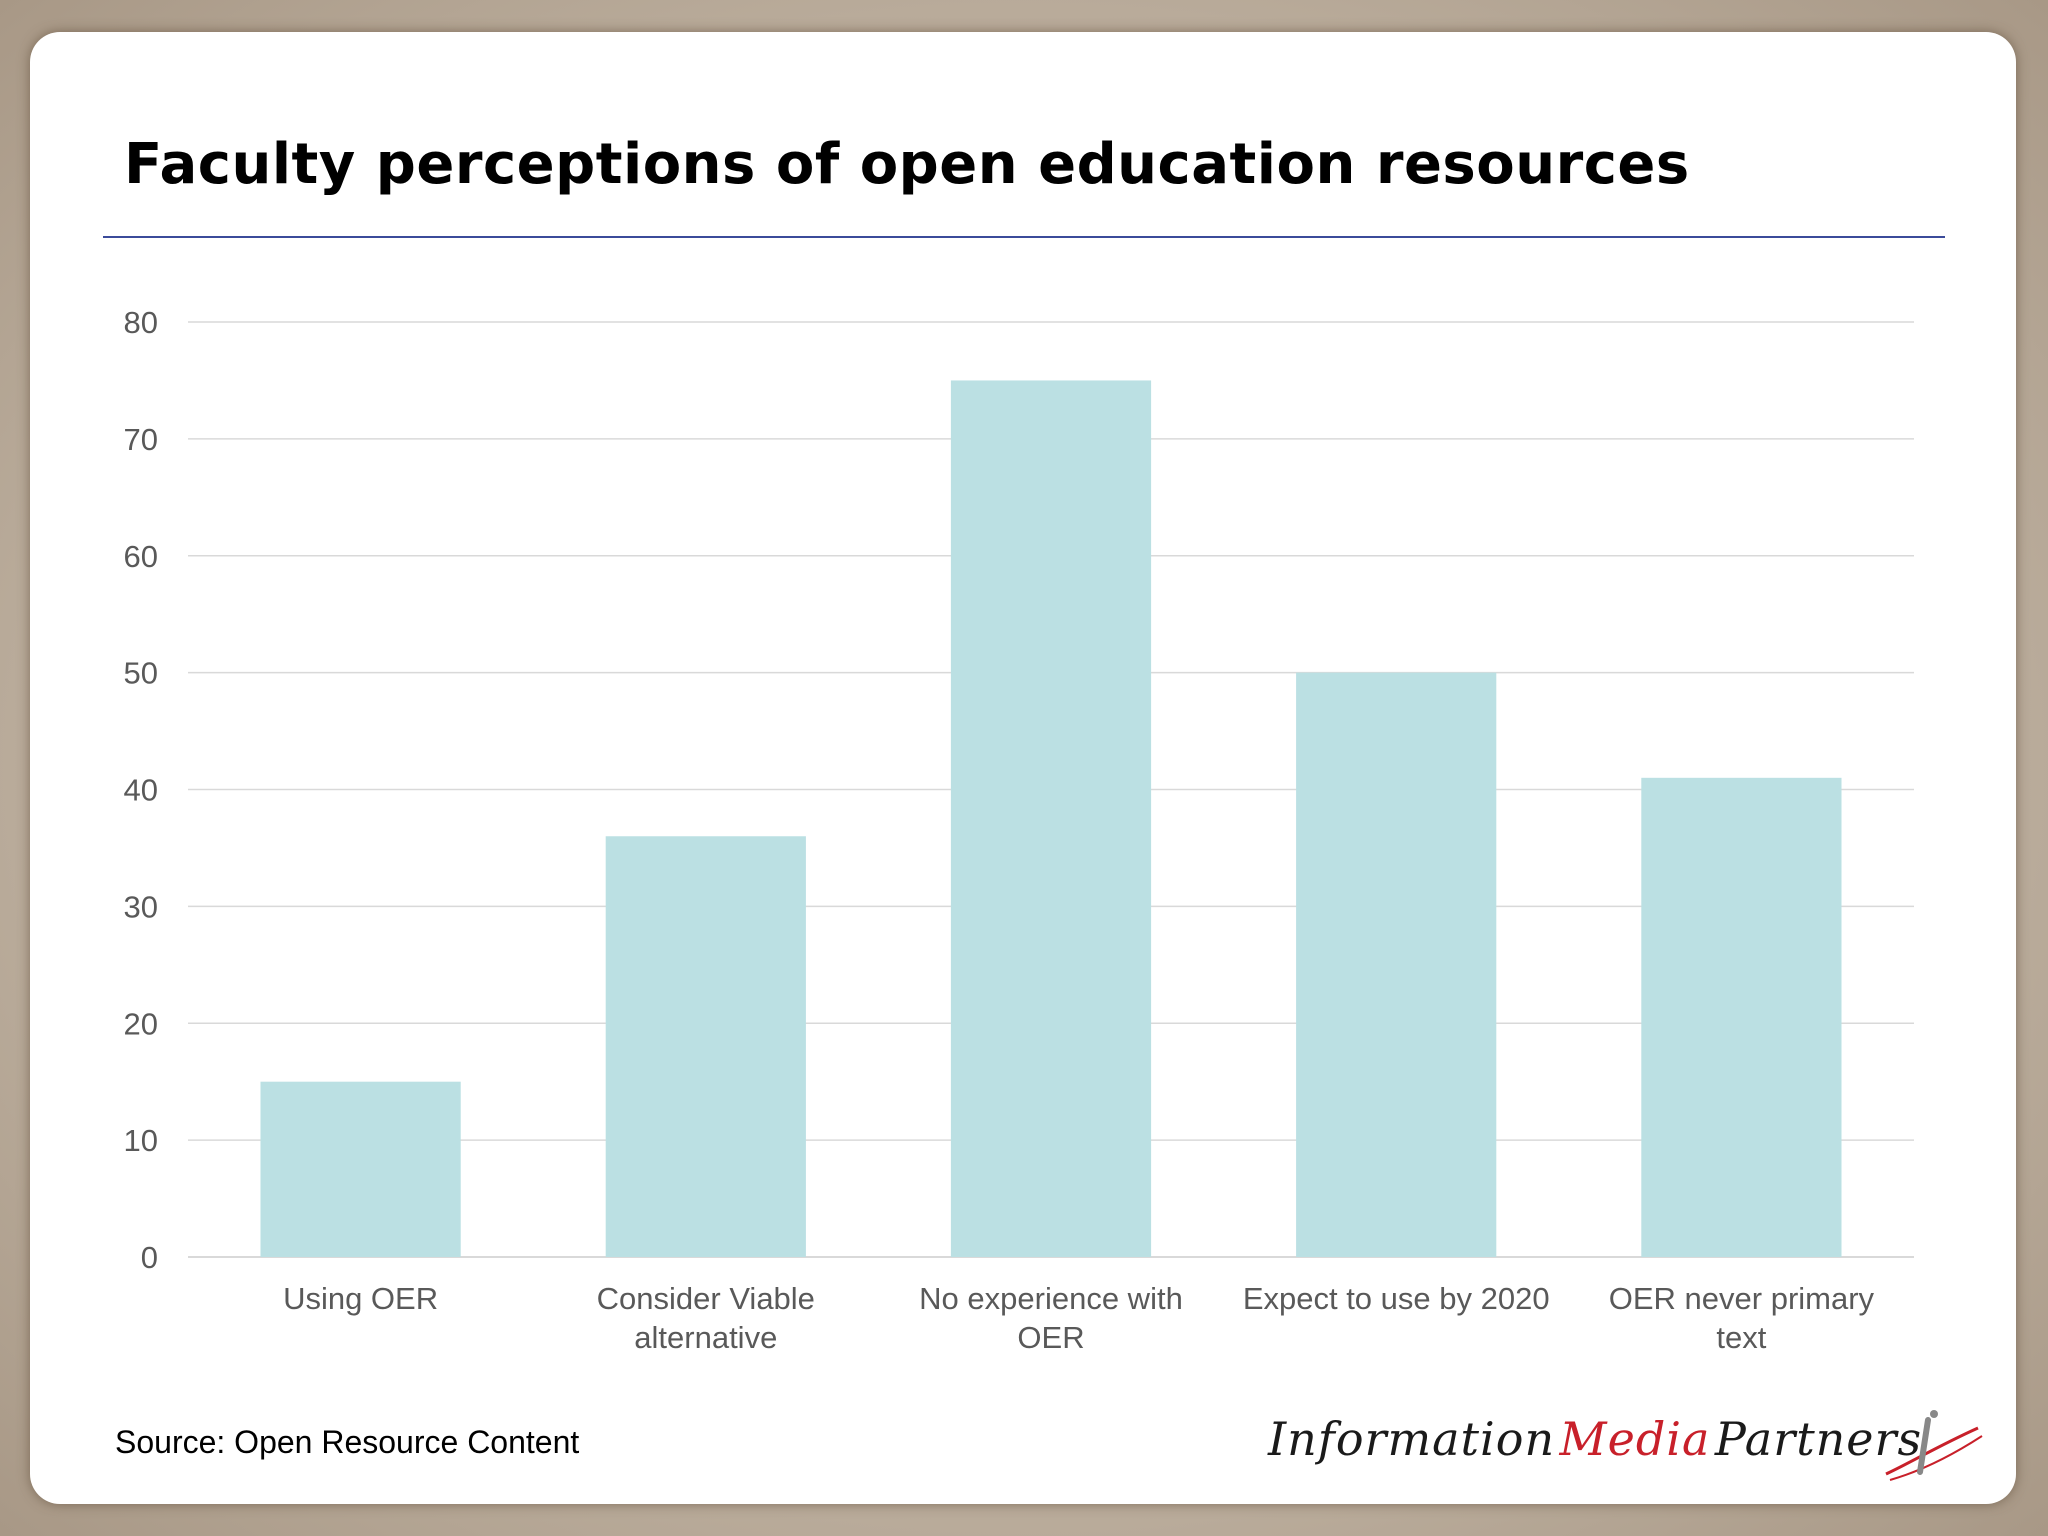 The width and height of the screenshot is (2048, 1536). What do you see at coordinates (1742, 1298) in the screenshot?
I see `x-category-label: OER never primary` at bounding box center [1742, 1298].